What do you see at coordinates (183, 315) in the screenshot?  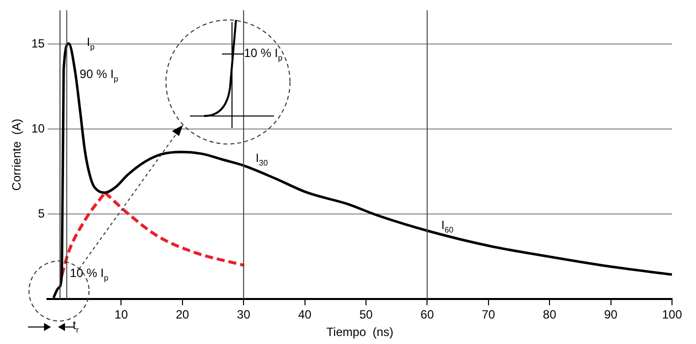 I see `x-tick-label: 20` at bounding box center [183, 315].